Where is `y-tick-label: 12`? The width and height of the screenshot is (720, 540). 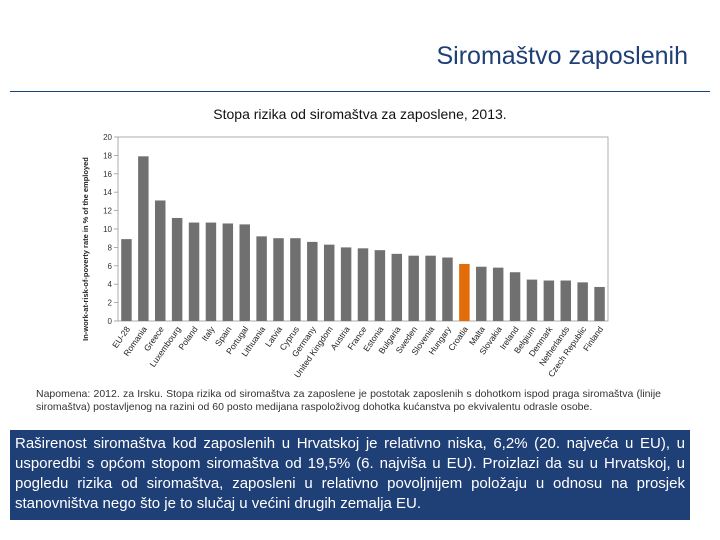 y-tick-label: 12 is located at coordinates (107, 211).